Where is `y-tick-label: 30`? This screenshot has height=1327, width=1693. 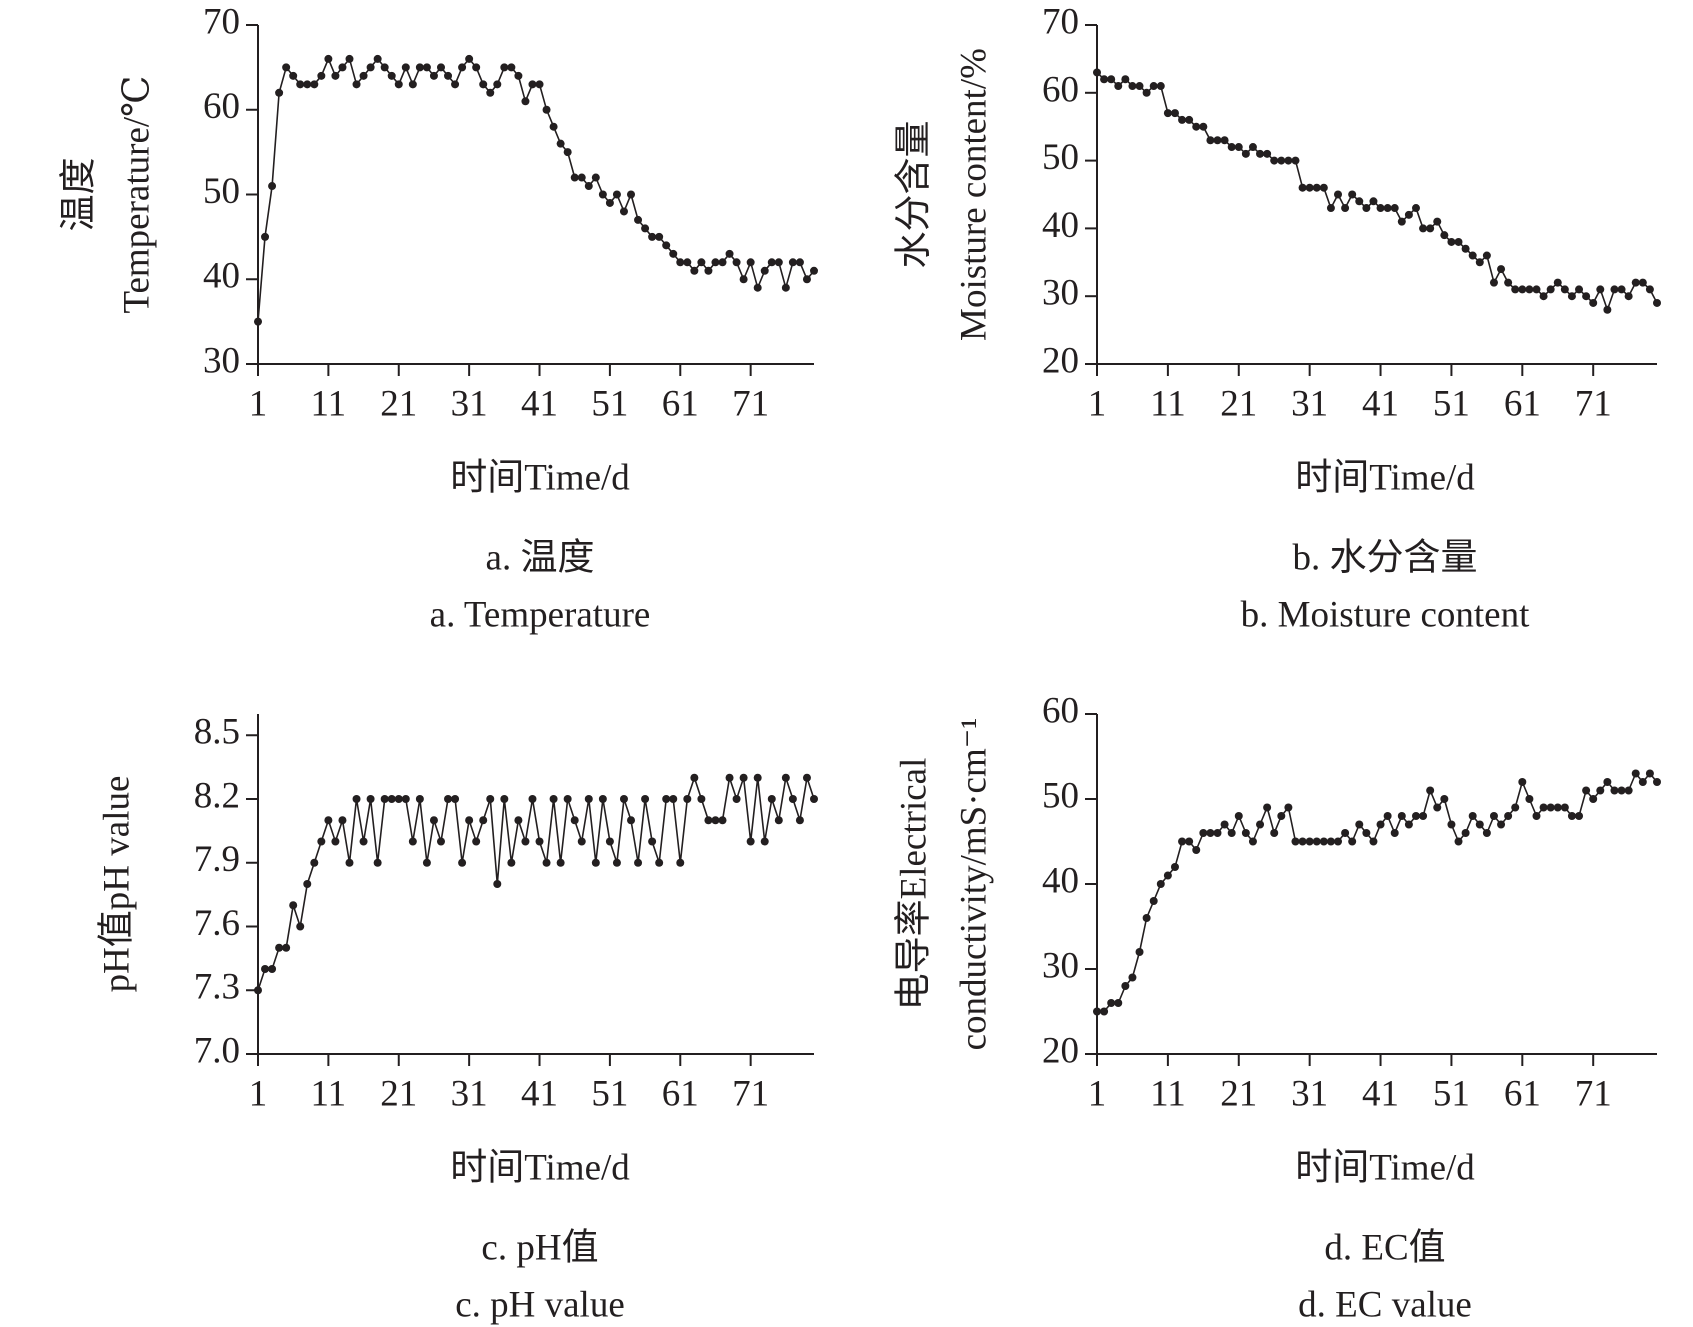
y-tick-label: 30 is located at coordinates (221, 360).